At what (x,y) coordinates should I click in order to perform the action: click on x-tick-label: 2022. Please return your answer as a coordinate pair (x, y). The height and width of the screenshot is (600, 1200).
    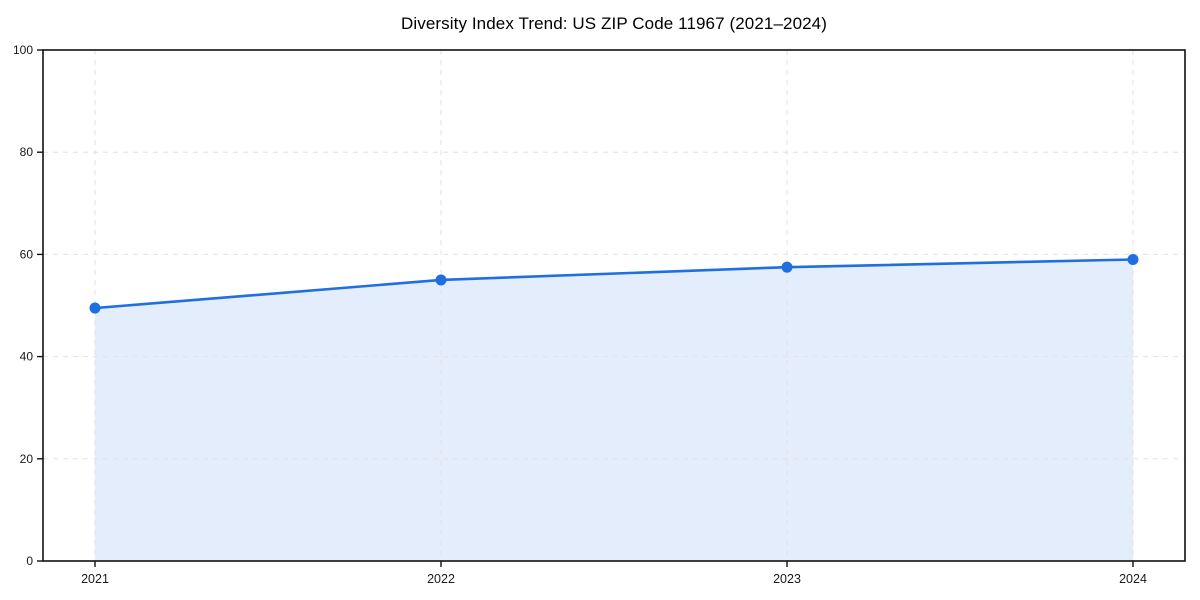
    Looking at the image, I should click on (441, 579).